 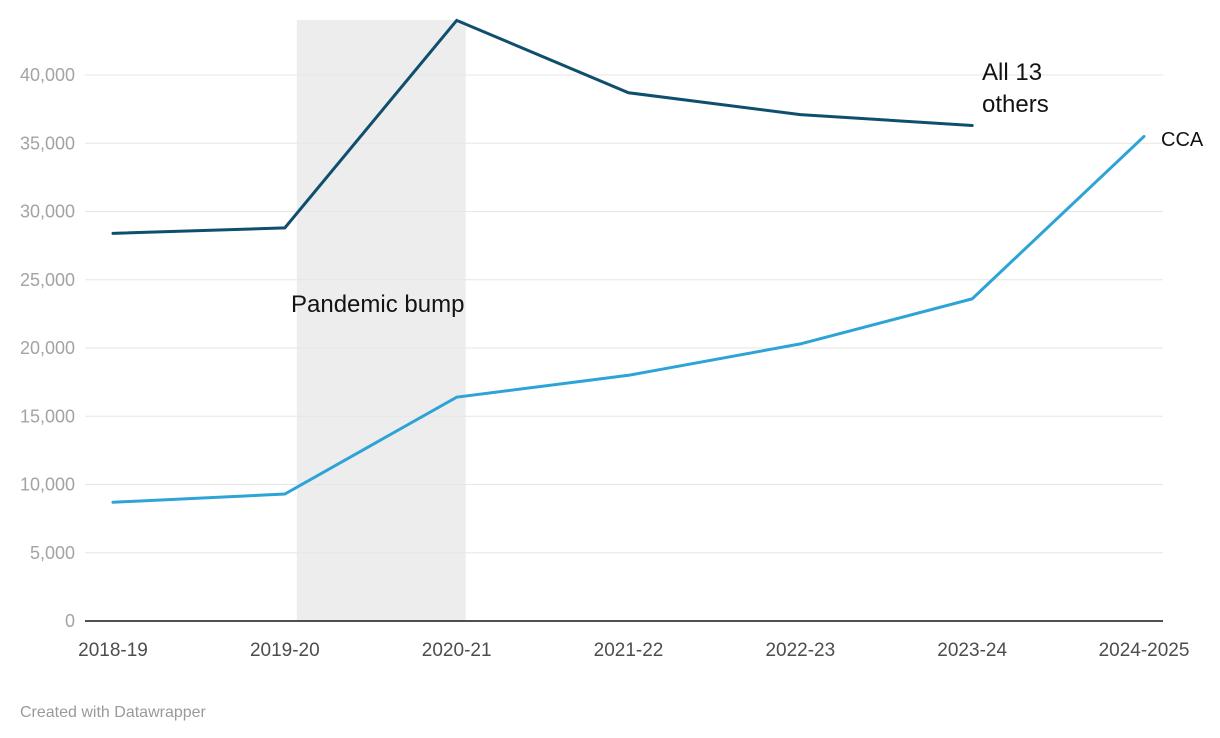 What do you see at coordinates (47, 416) in the screenshot?
I see `y-axis-tick-label: 15,000` at bounding box center [47, 416].